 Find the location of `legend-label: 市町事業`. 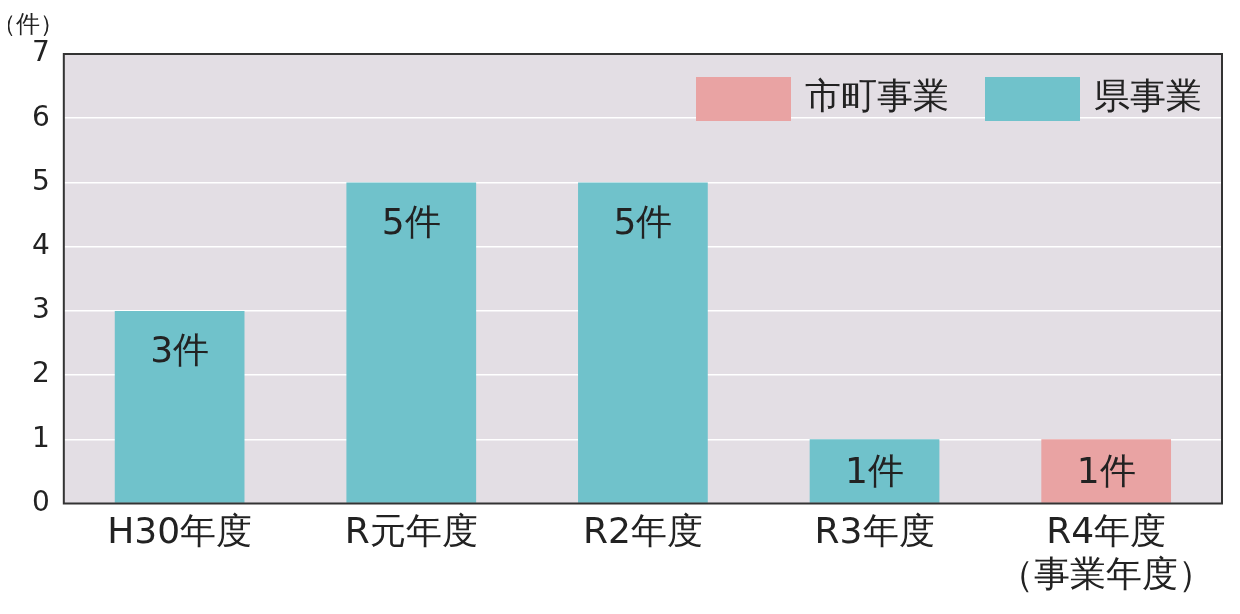

legend-label: 市町事業 is located at coordinates (877, 96).